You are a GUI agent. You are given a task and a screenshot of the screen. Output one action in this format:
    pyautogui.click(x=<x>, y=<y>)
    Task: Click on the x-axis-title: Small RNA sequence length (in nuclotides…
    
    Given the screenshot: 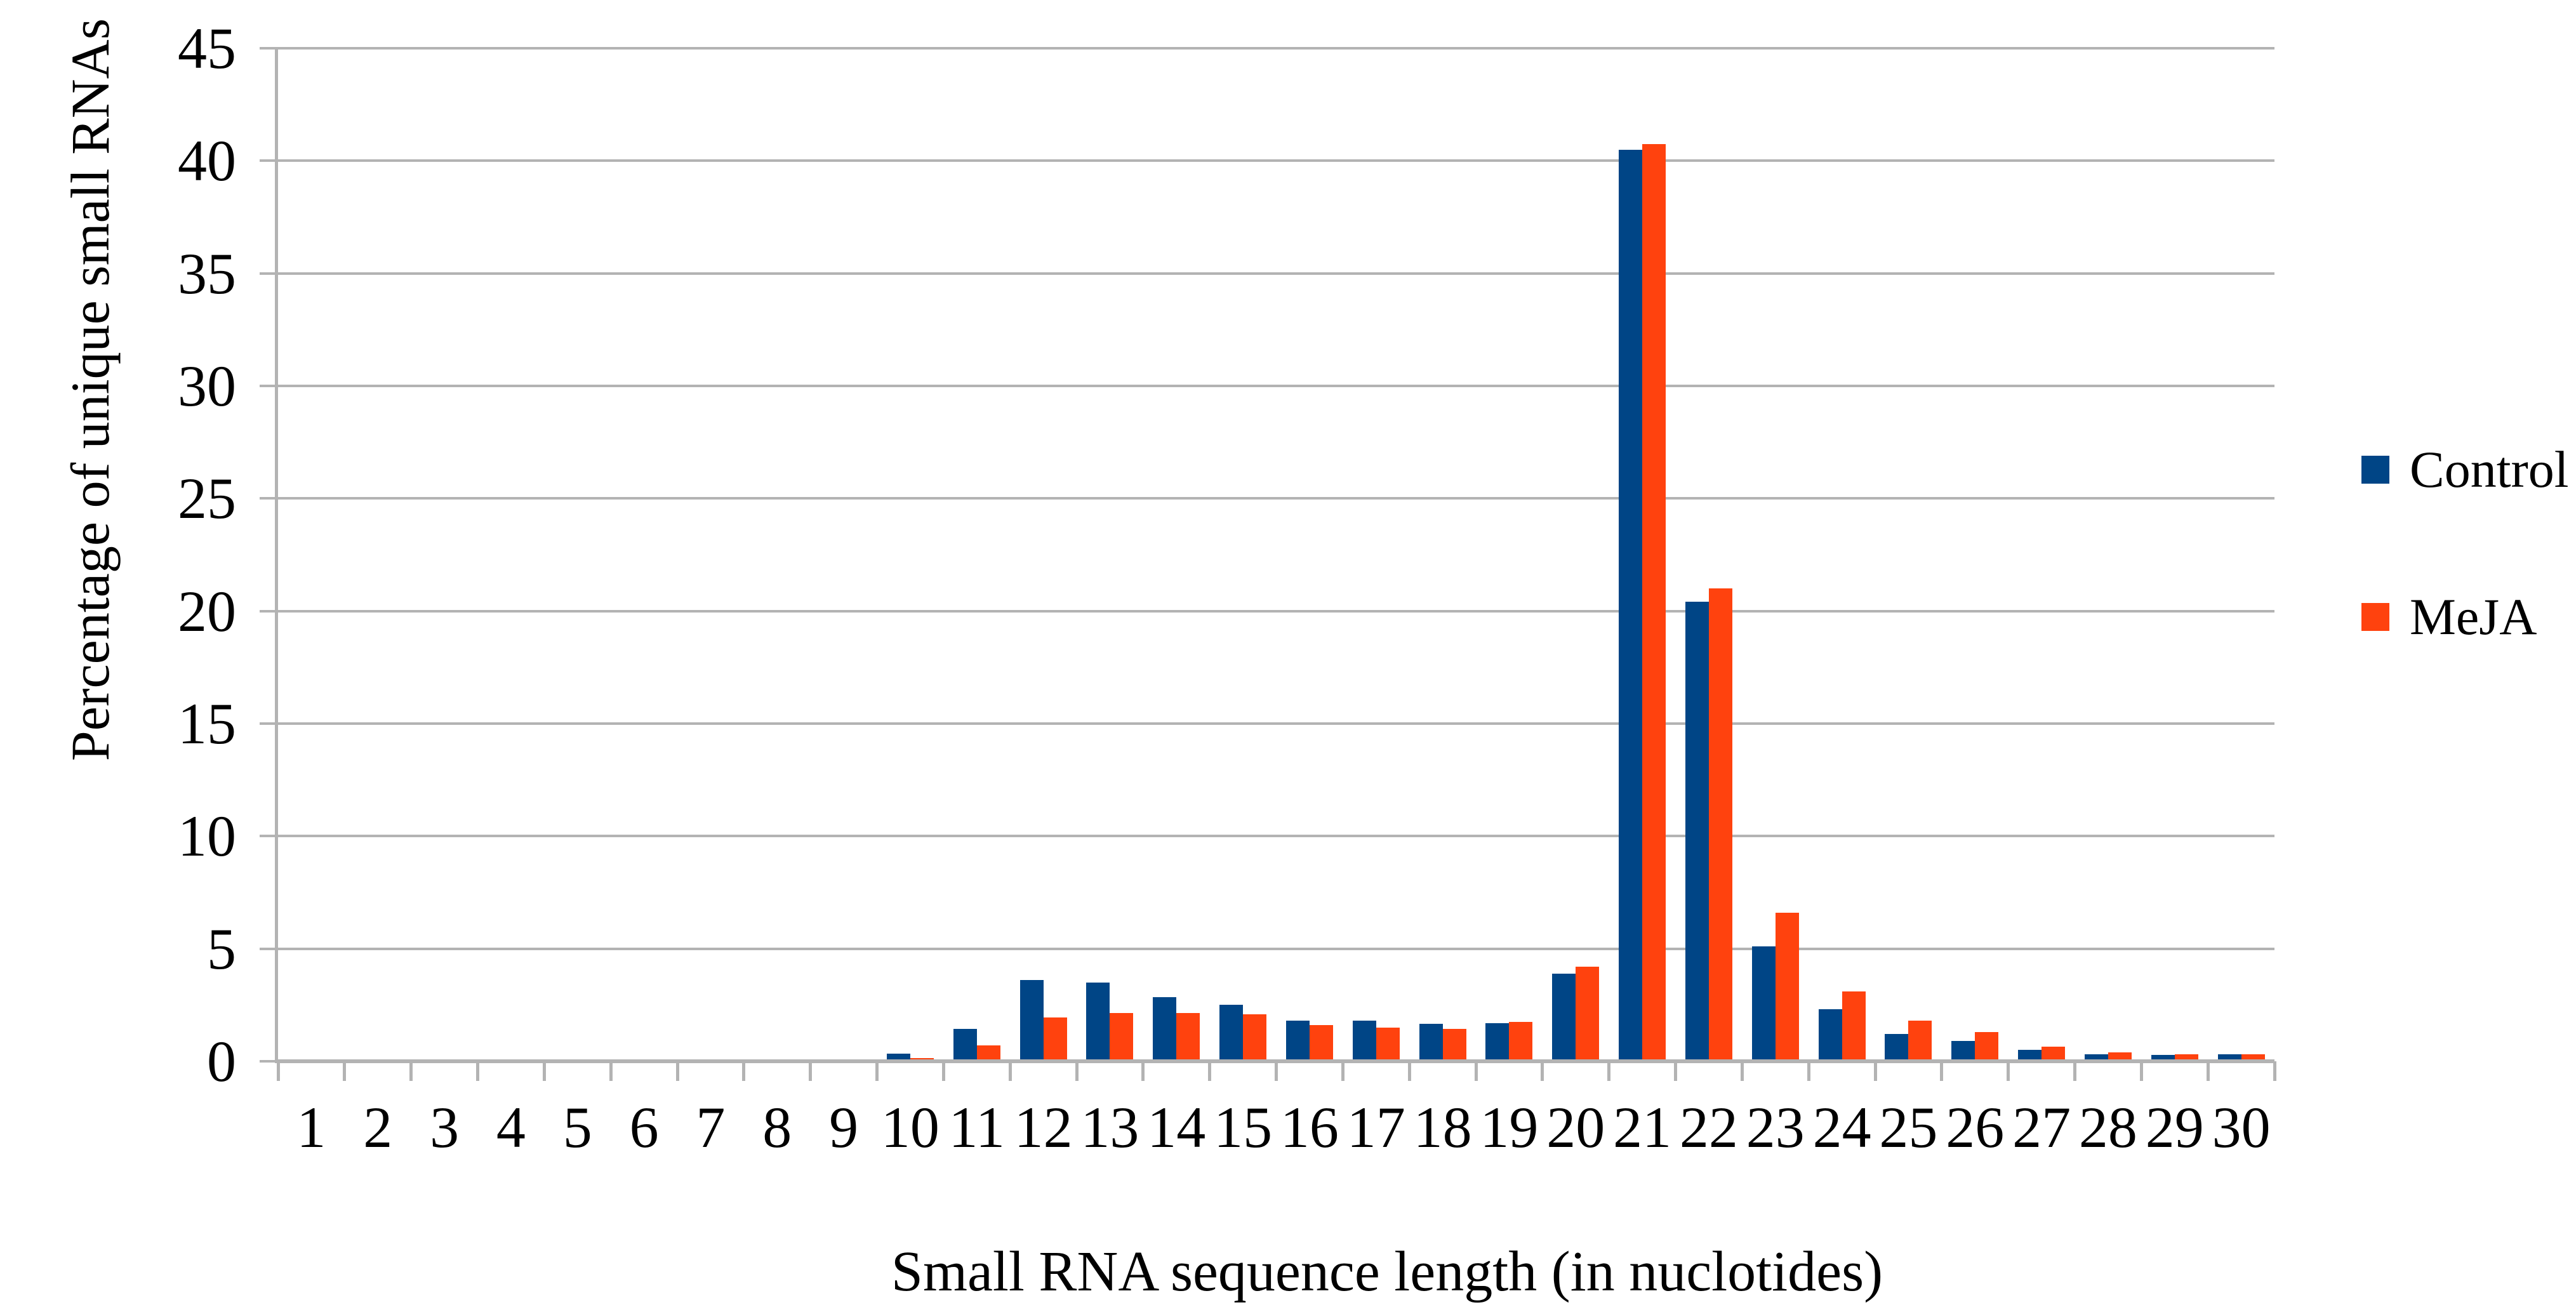 What is the action you would take?
    pyautogui.click(x=1387, y=1271)
    